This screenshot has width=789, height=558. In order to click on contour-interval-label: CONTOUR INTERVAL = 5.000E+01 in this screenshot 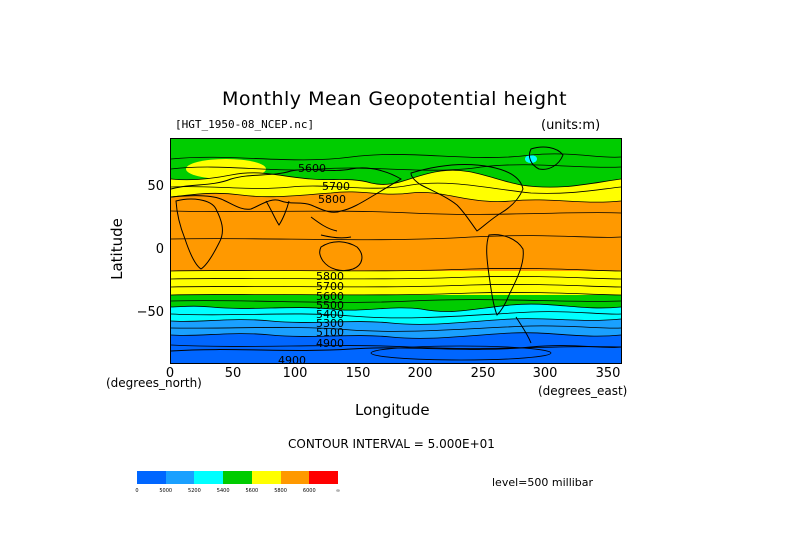, I will do `click(391, 444)`.